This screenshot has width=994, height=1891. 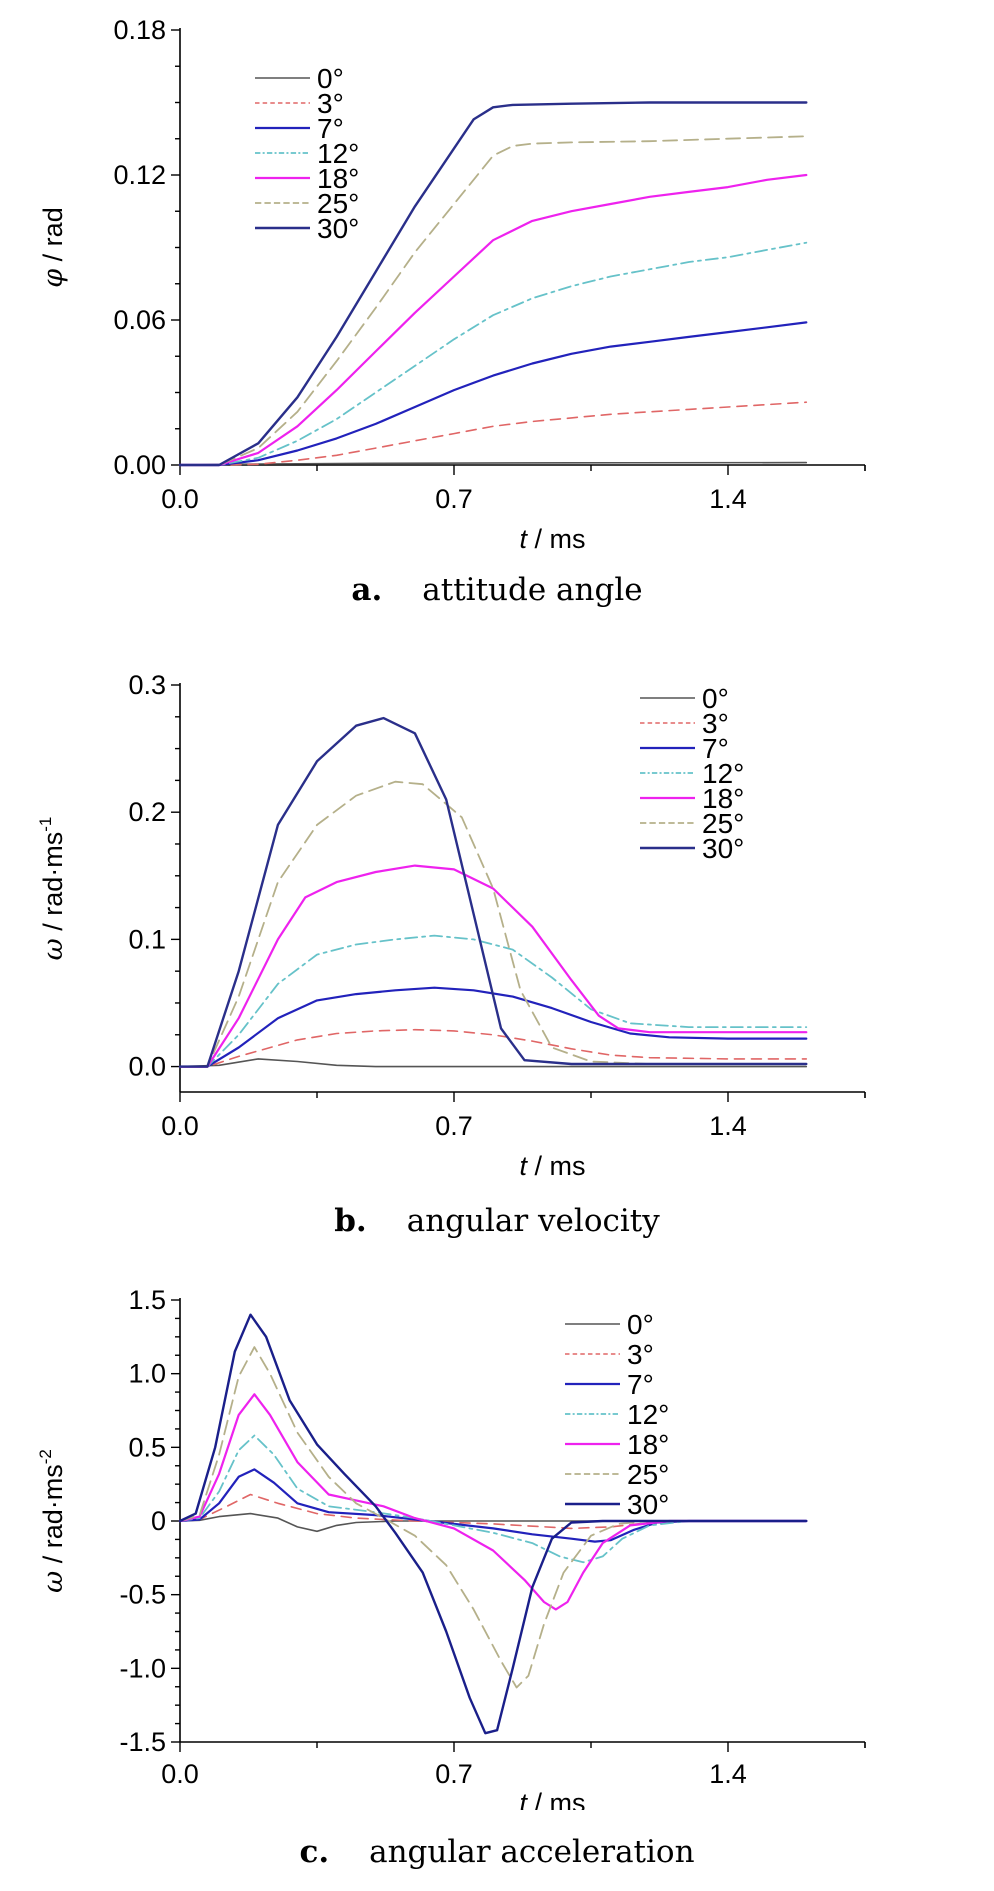 I want to click on y-axis-title: ω / rad·ms-2, so click(x=52, y=1521).